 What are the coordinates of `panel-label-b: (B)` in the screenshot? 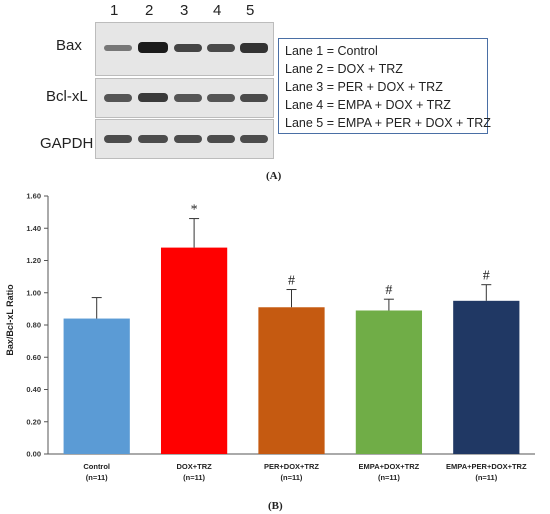 It's located at (275, 506).